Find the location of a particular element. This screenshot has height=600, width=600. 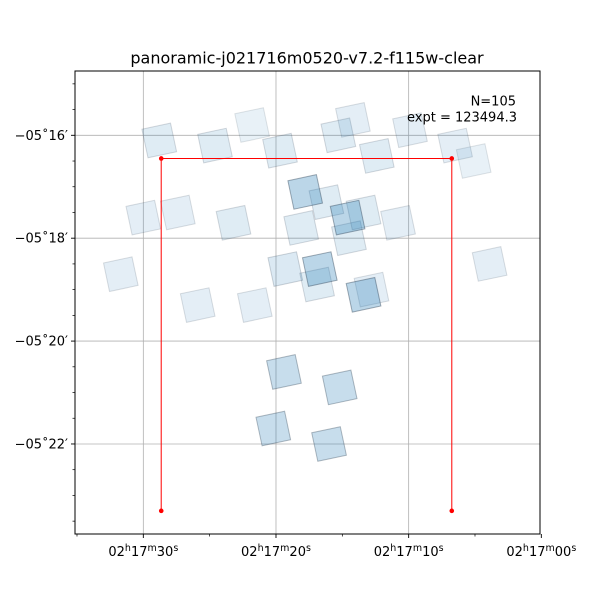

x-tick-label: 02h17m20s is located at coordinates (276, 551).